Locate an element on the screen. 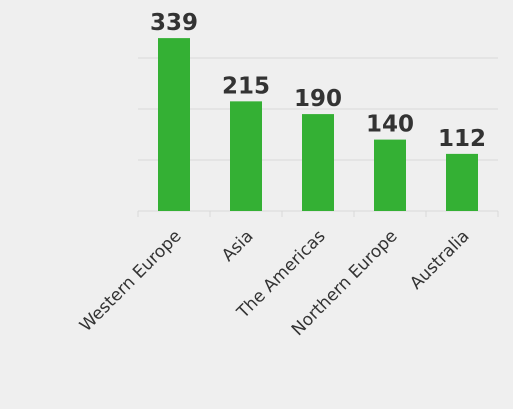 This screenshot has width=513, height=409. data-label: 112 is located at coordinates (462, 139).